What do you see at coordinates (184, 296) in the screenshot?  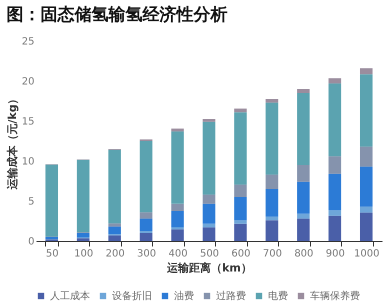 I see `legend-label: 油费` at bounding box center [184, 296].